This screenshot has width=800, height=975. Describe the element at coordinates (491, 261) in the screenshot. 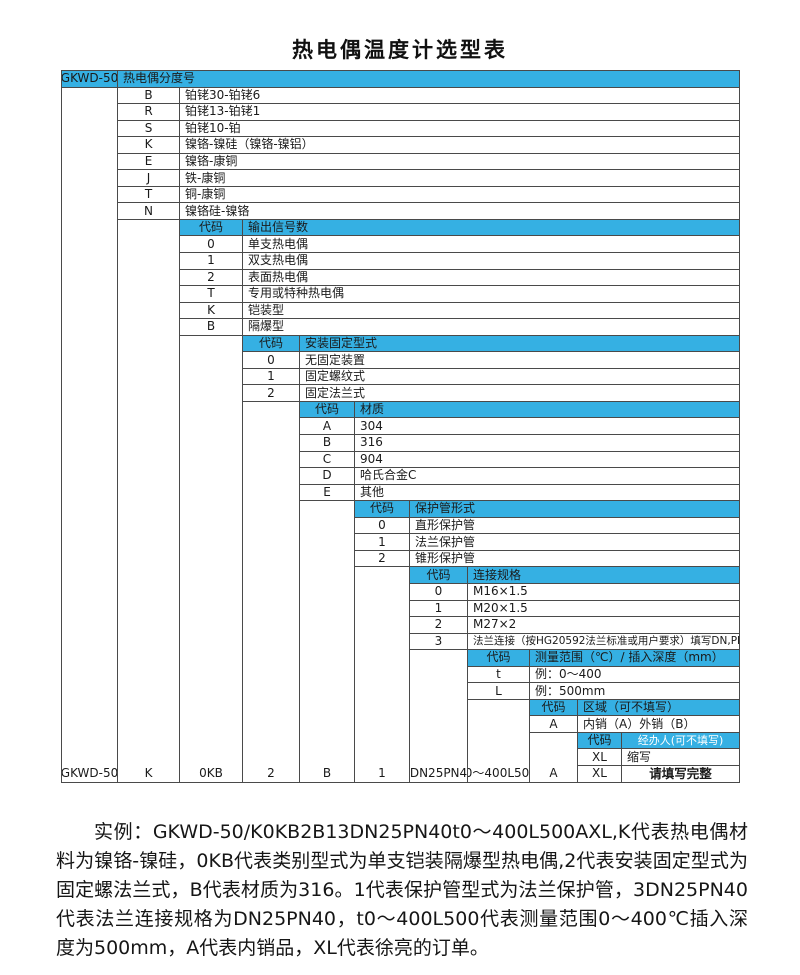

I see `option-label: 双支热电偶` at that location.